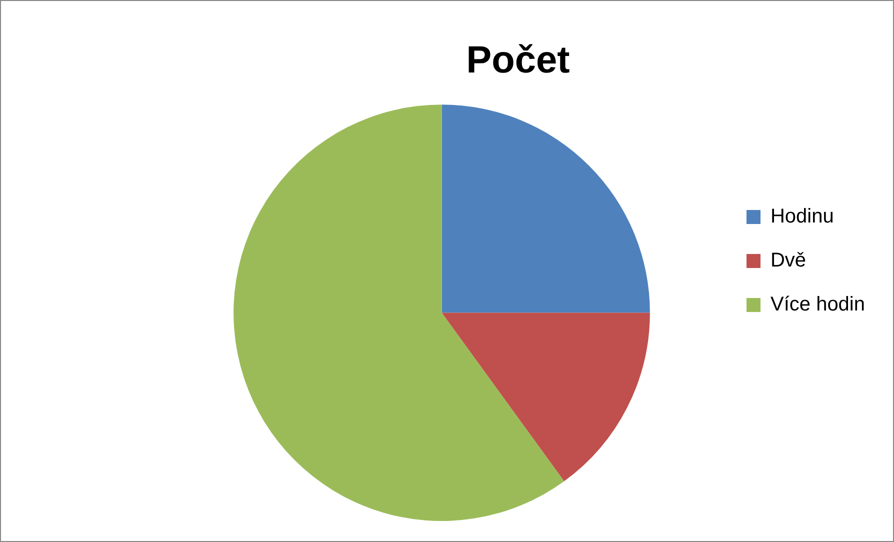 Image resolution: width=894 pixels, height=542 pixels. I want to click on legend-label: Více hodin, so click(818, 305).